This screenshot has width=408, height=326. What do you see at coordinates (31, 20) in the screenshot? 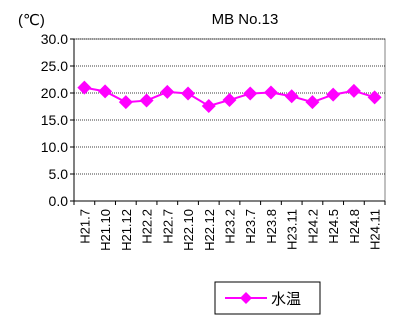
I see `unit-label: (℃)` at bounding box center [31, 20].